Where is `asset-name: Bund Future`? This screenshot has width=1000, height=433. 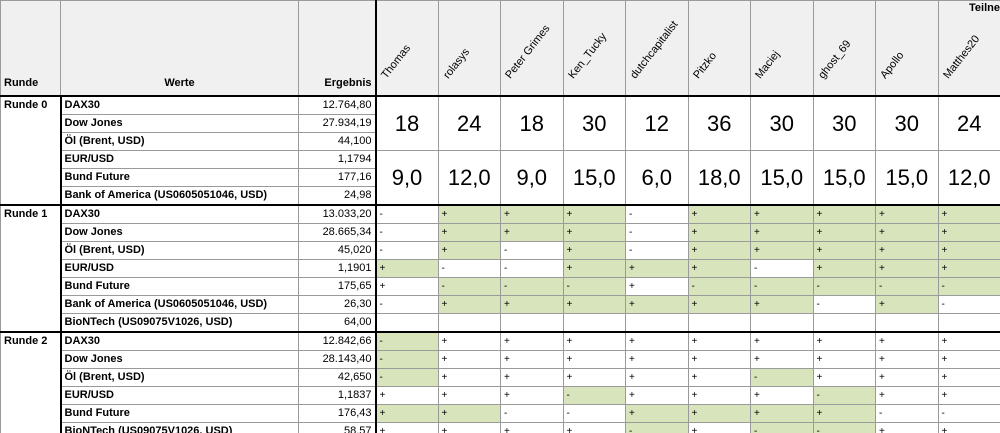 asset-name: Bund Future is located at coordinates (179, 413).